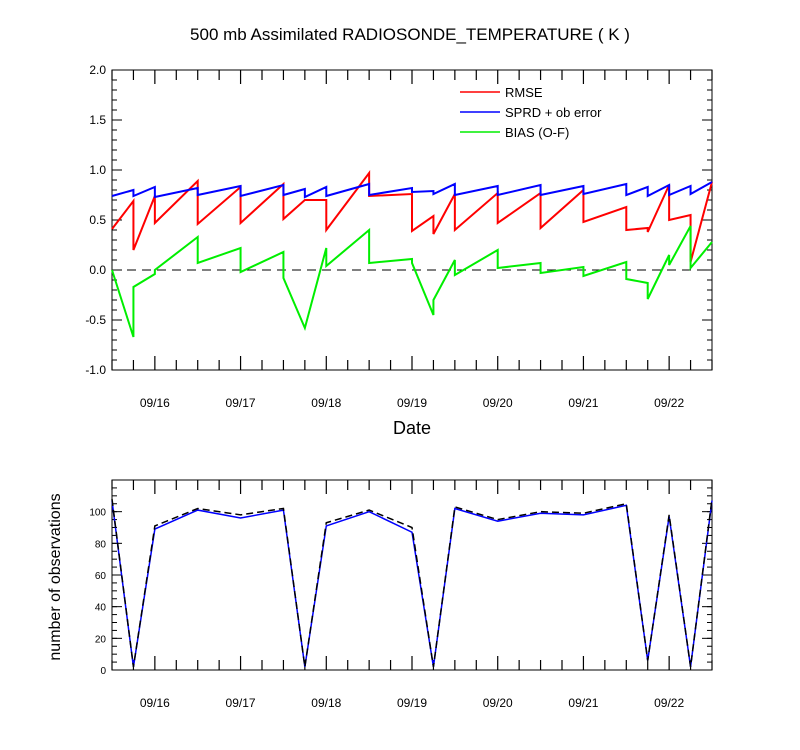  I want to click on y-tick-label: 40, so click(101, 608).